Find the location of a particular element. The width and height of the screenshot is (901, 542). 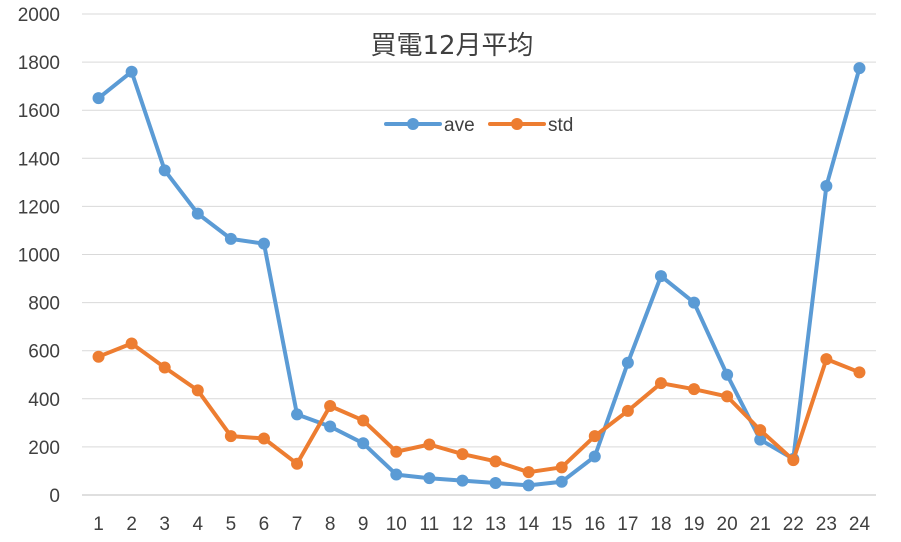

x-tick-label: 22 is located at coordinates (793, 524).